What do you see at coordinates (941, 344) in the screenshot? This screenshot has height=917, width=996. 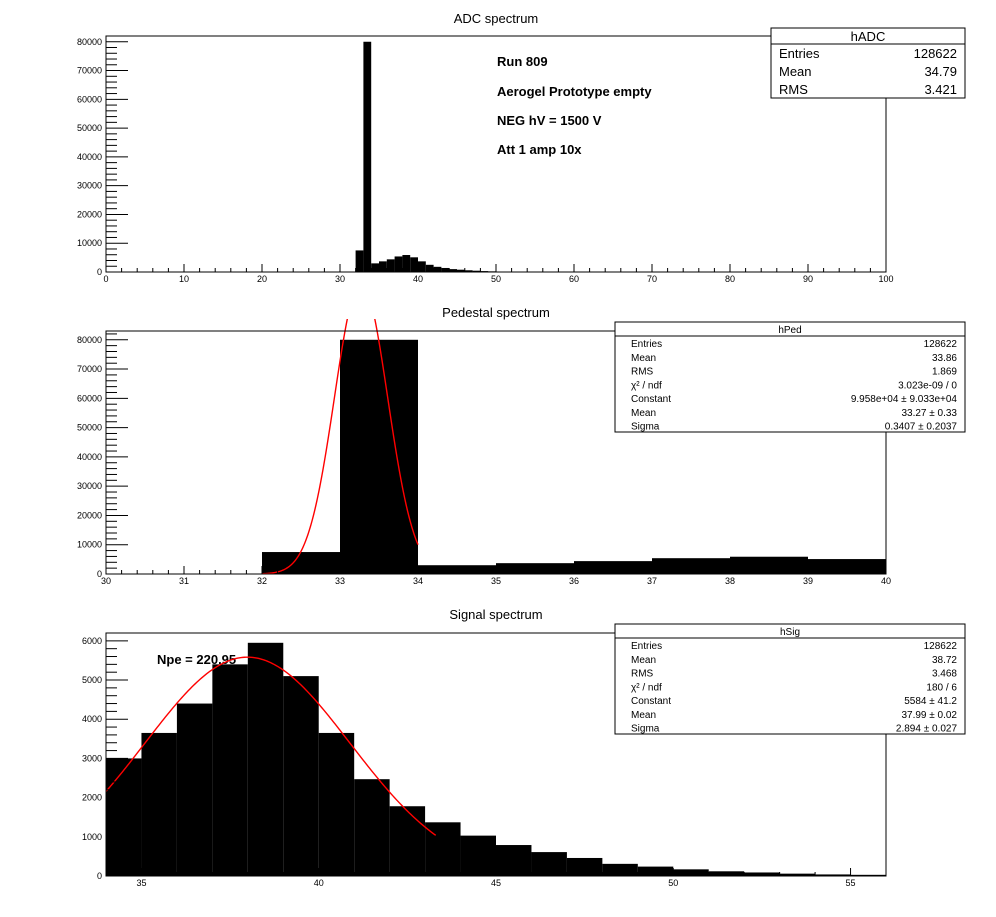 I see `stats-row-value: 128622` at bounding box center [941, 344].